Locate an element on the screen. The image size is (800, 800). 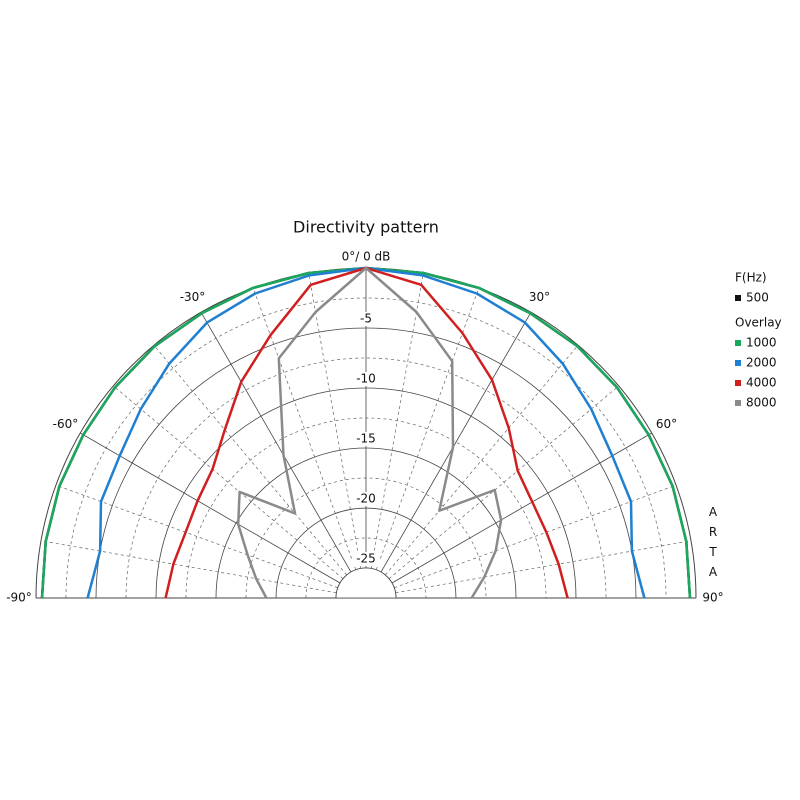
theta-tick-label: -30° is located at coordinates (193, 297).